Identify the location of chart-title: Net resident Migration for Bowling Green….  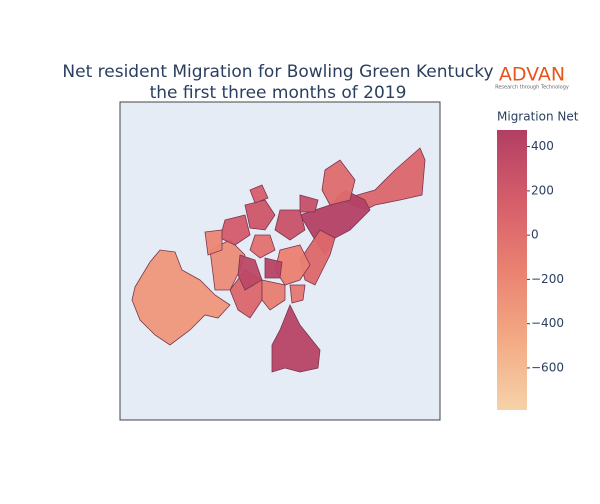
(277, 72).